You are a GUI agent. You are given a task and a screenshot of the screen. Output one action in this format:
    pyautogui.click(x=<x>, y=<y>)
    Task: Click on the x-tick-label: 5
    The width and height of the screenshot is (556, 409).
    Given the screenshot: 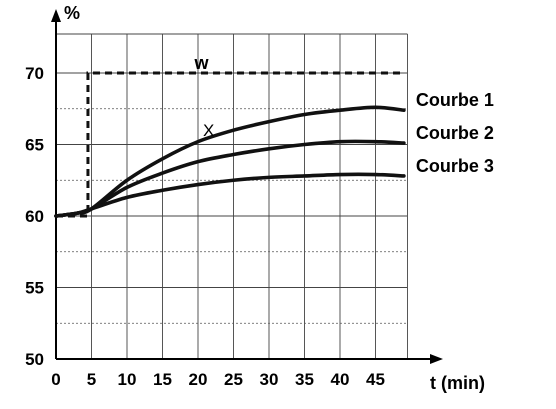 What is the action you would take?
    pyautogui.click(x=91, y=379)
    